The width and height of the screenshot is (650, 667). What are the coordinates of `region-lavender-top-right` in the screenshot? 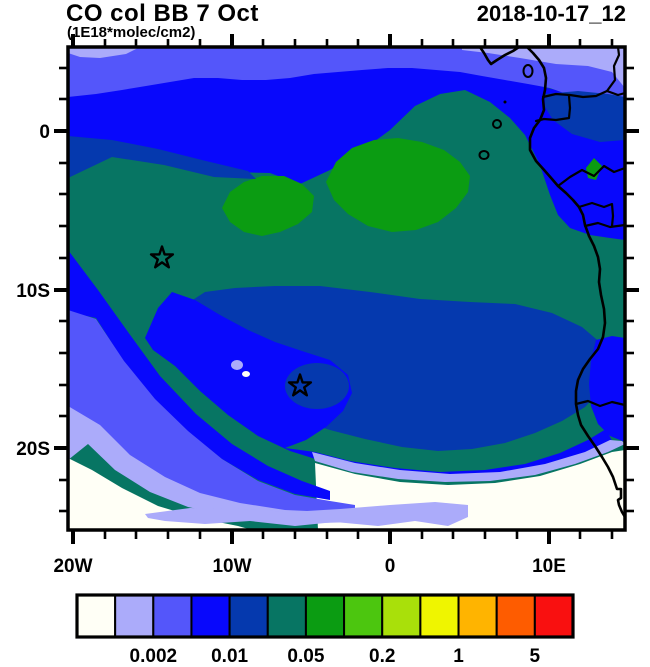 It's located at (543, 67).